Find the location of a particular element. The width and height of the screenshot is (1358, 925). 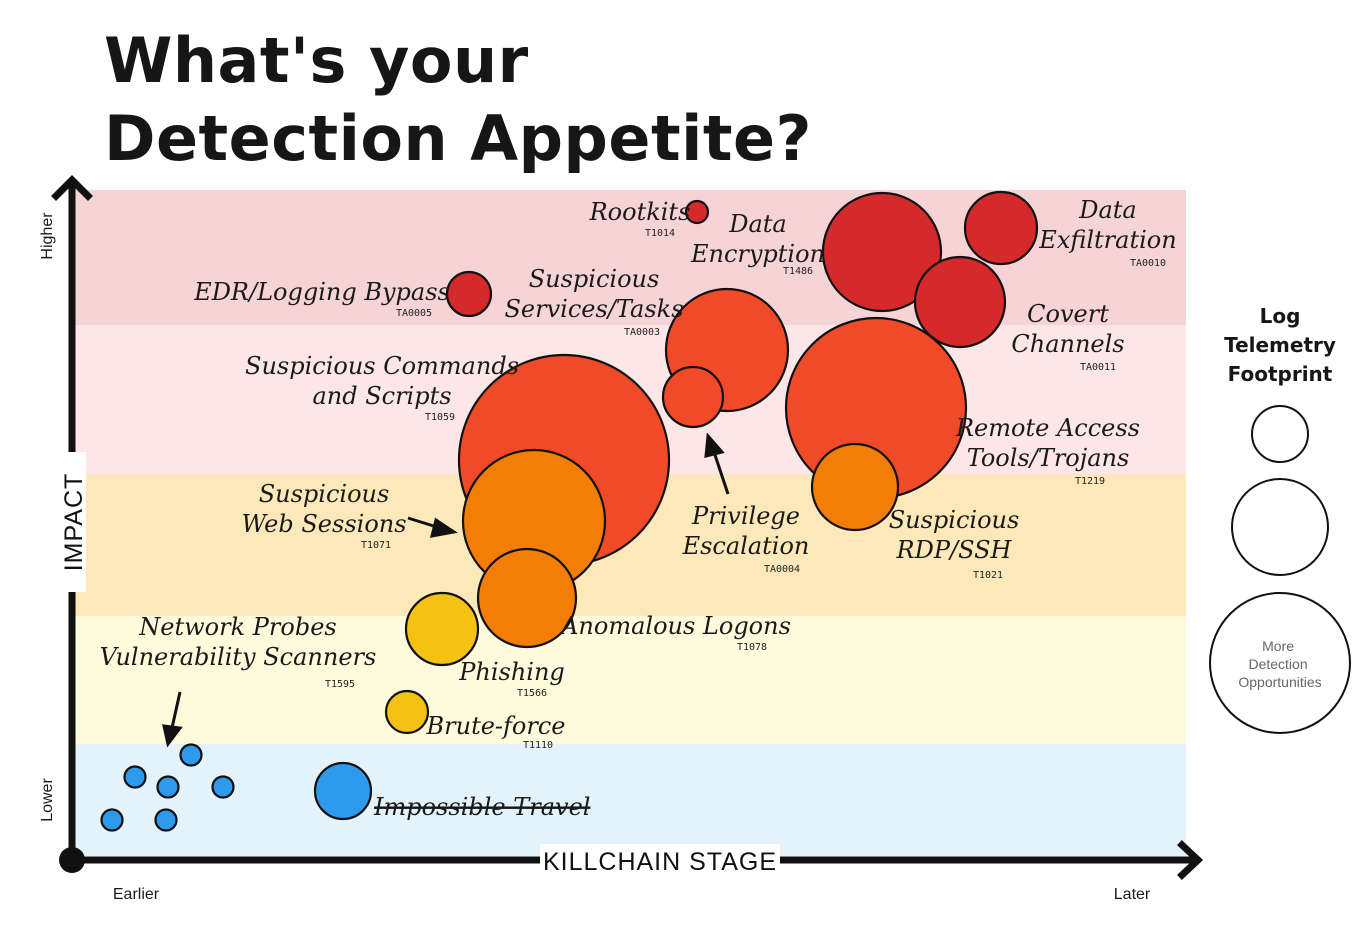

y-axis-low-label: Lower is located at coordinates (47, 800).